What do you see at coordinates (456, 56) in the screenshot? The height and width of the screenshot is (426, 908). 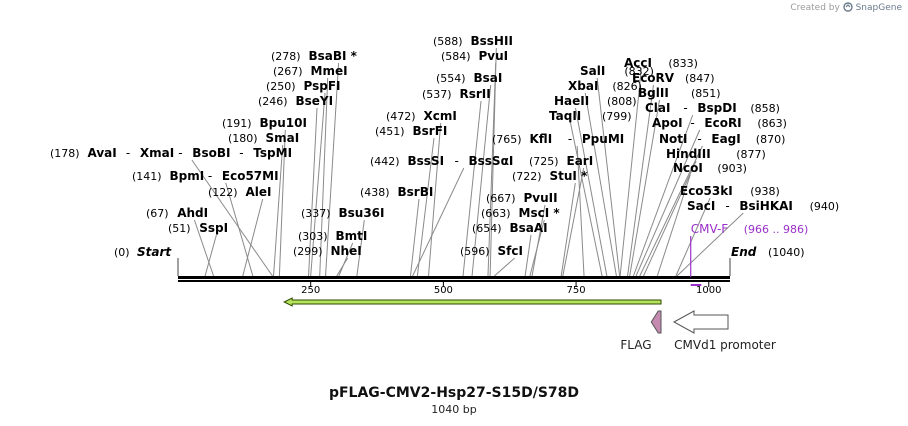 I see `site-position: (584)` at bounding box center [456, 56].